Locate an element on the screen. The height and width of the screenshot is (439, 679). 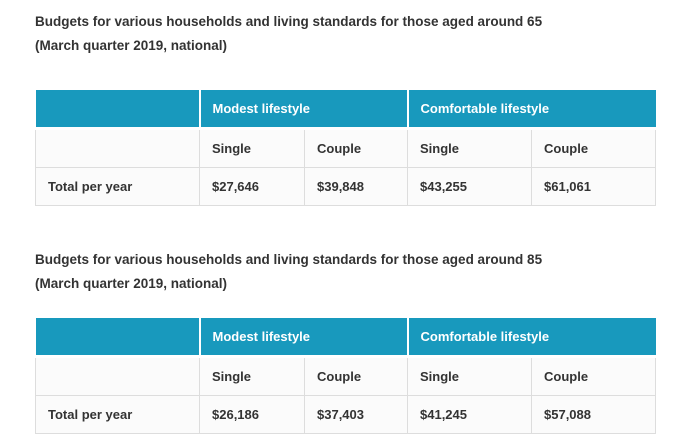
value-modest-couple: $39,848 is located at coordinates (356, 186).